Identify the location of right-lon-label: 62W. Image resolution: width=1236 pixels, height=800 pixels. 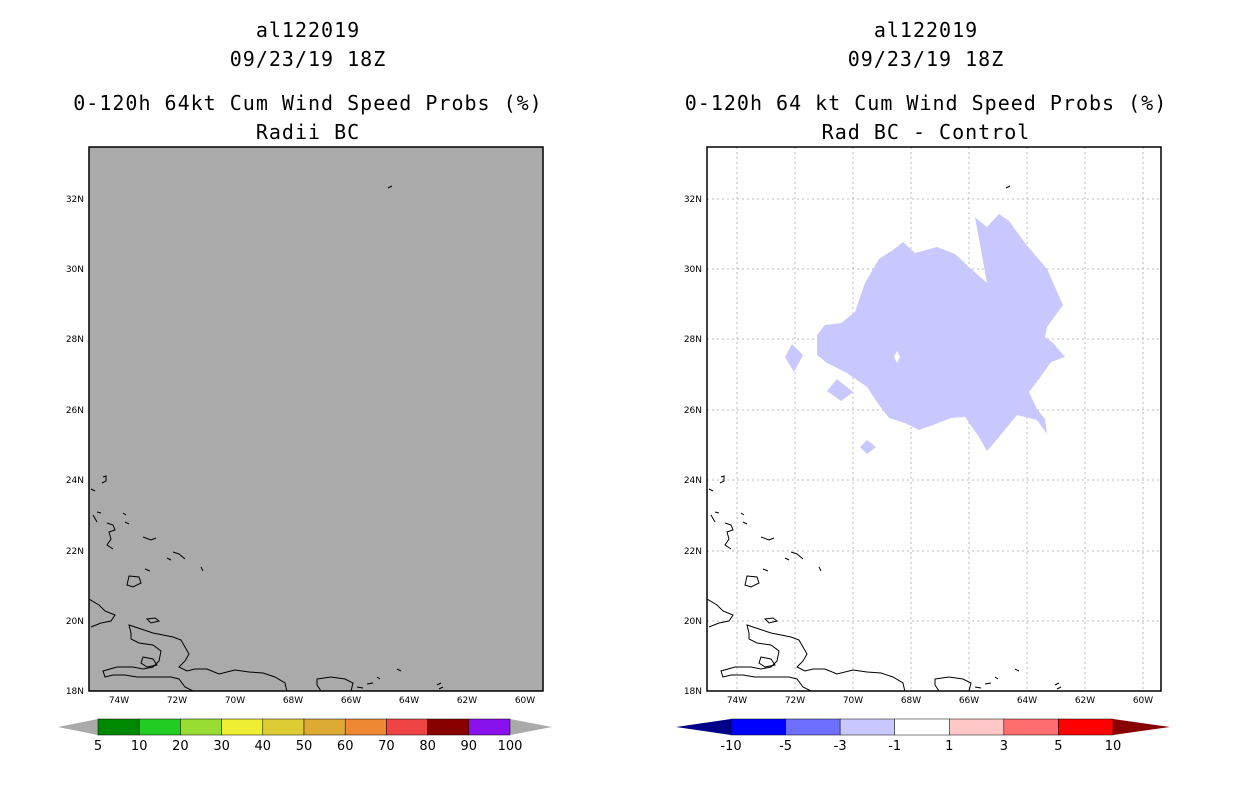
(1085, 701).